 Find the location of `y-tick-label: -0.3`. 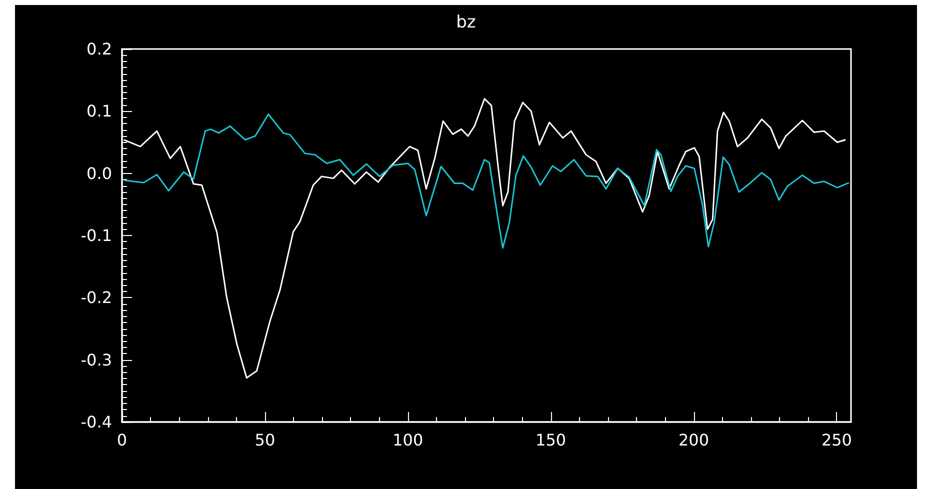

y-tick-label: -0.3 is located at coordinates (96, 360).